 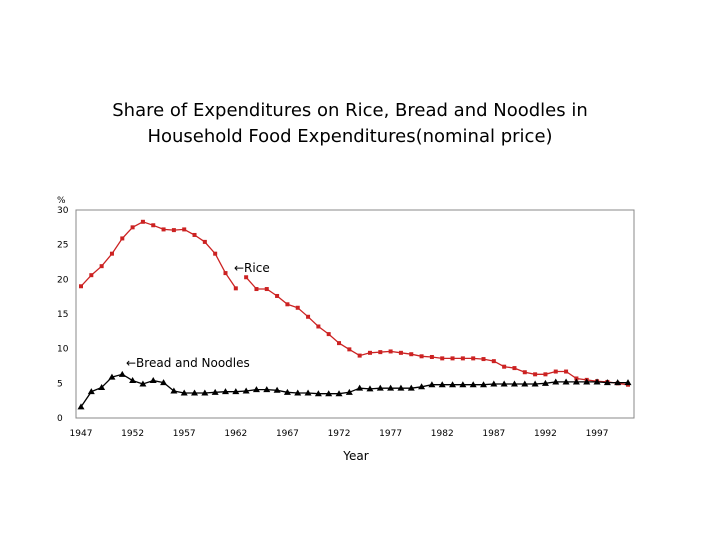 What do you see at coordinates (246, 277) in the screenshot?
I see `rice-point-1963` at bounding box center [246, 277].